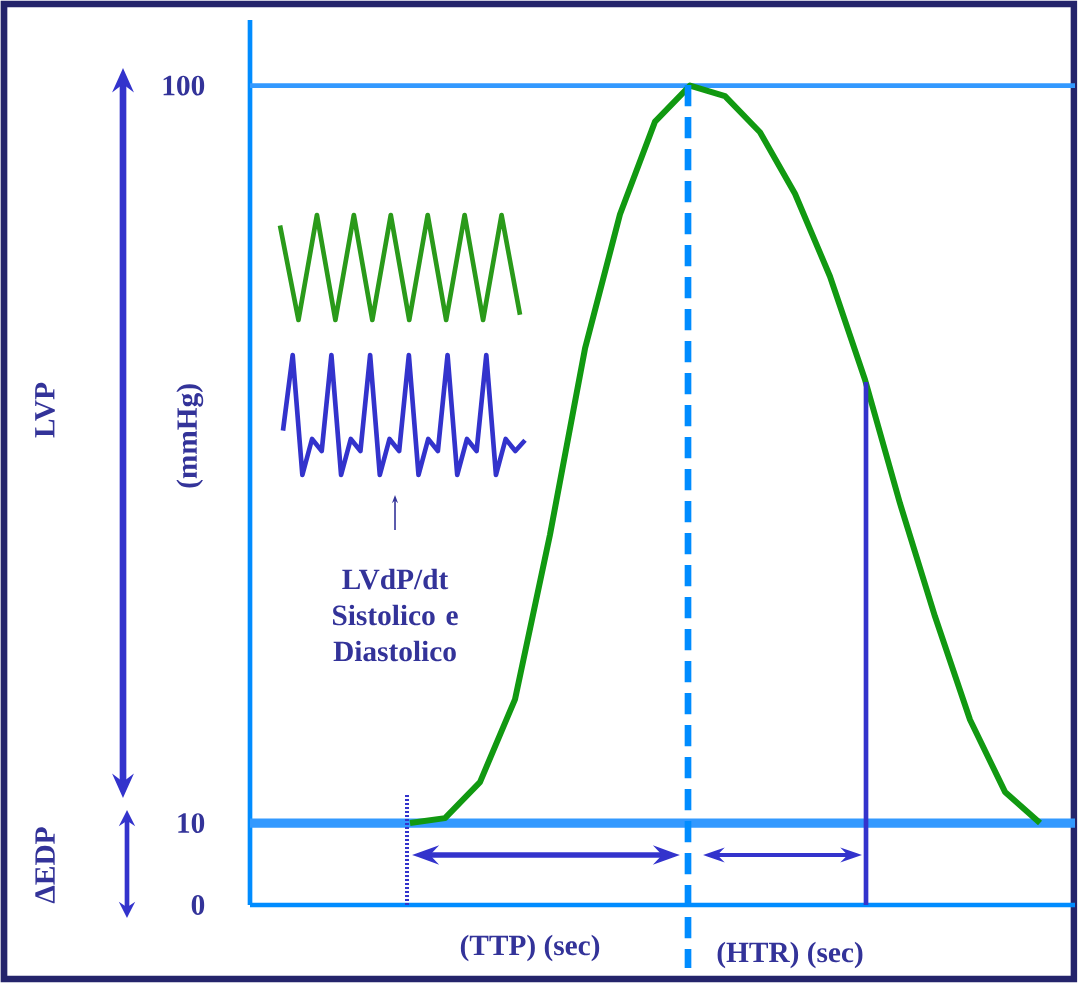  I want to click on y-tick-label: 0, so click(198, 905).